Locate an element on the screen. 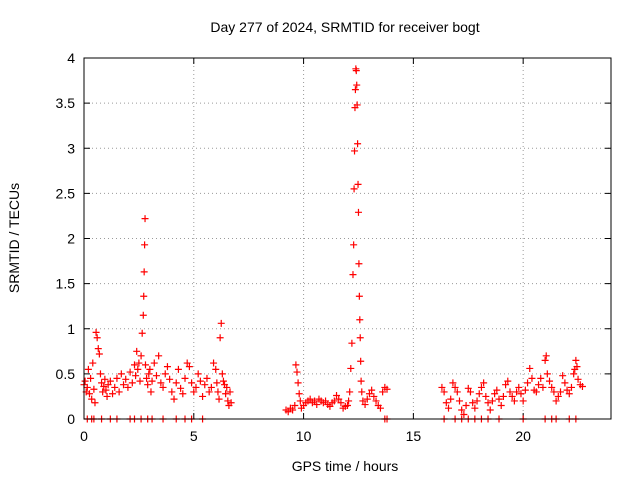  y-tick-label: 1.5 is located at coordinates (66, 284).